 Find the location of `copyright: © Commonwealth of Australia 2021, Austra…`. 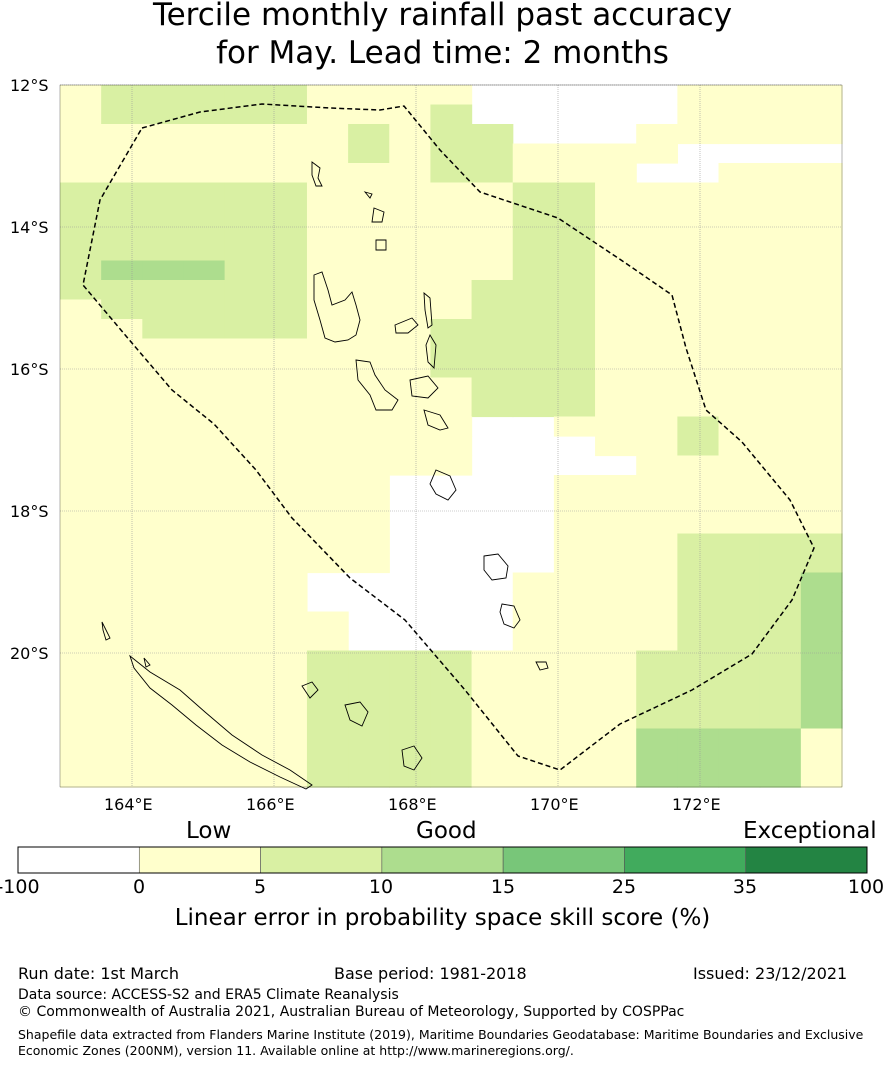

copyright: © Commonwealth of Australia 2021, Austra… is located at coordinates (351, 1012).